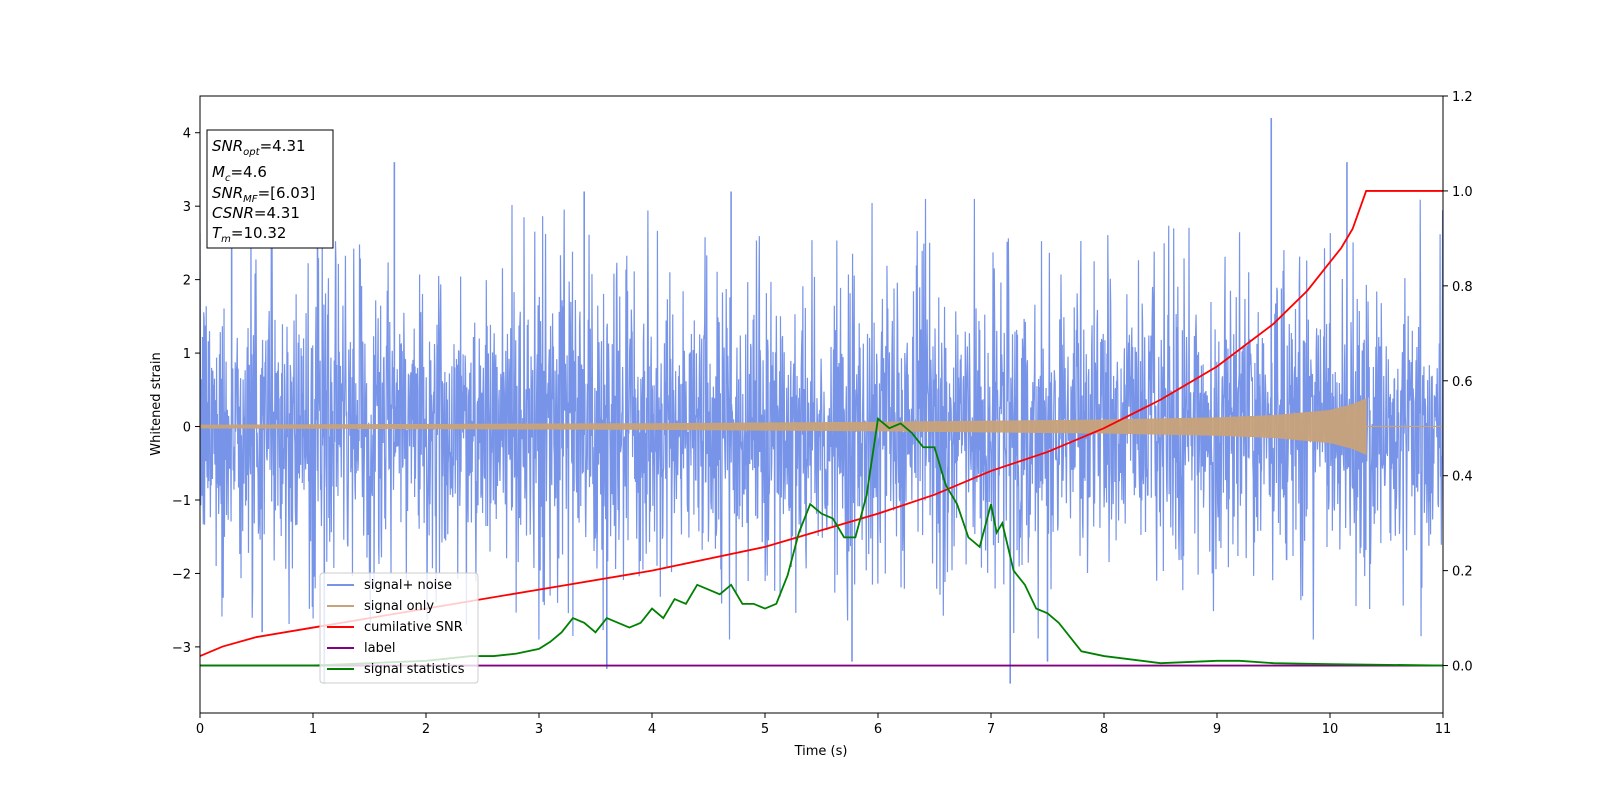 The width and height of the screenshot is (1600, 800). I want to click on y-tick-label-7: 4, so click(187, 134).